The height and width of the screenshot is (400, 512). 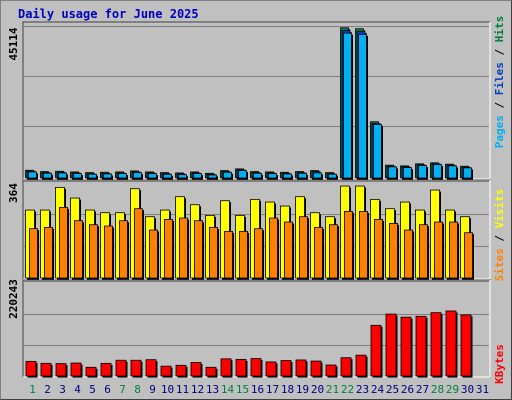 I want to click on legend-sites: Sites, so click(x=499, y=264).